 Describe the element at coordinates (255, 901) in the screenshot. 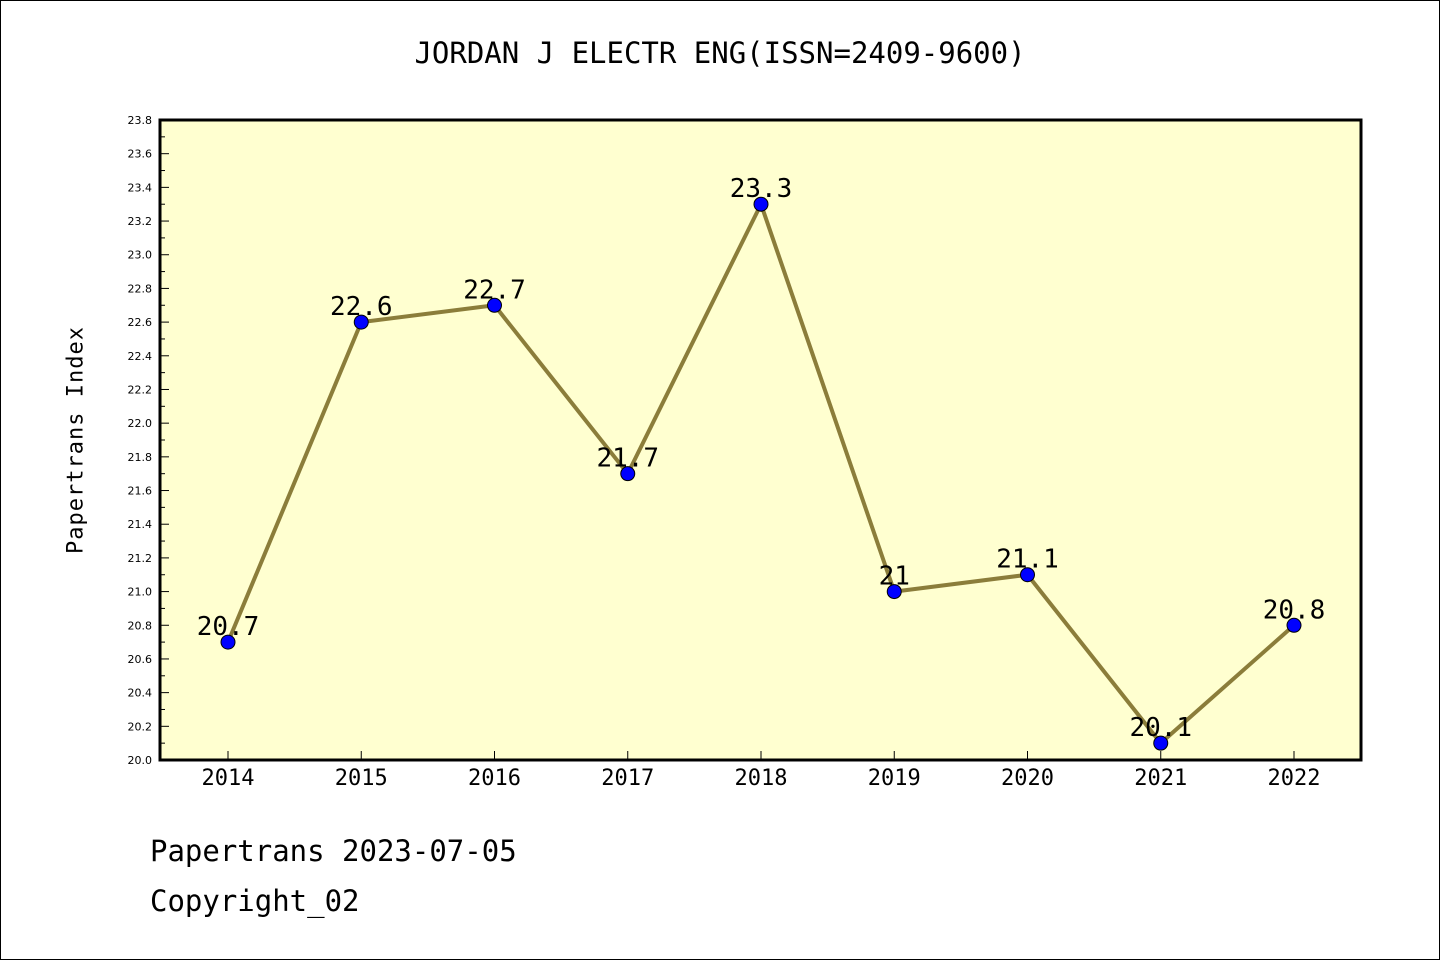

I see `footer-copyright: Copyright_02` at that location.